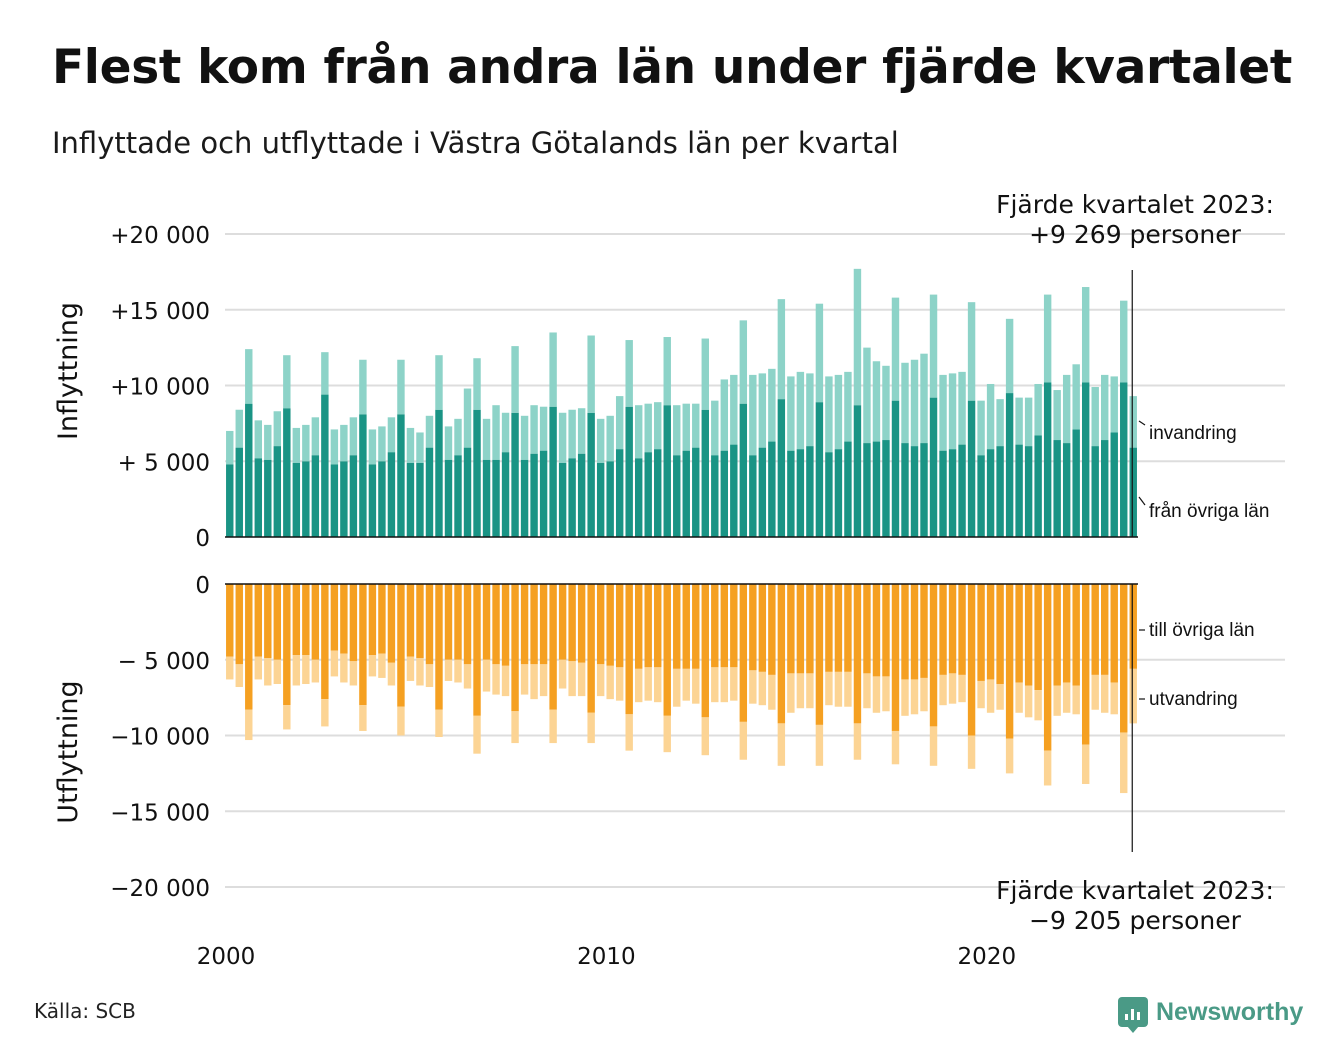 The height and width of the screenshot is (1060, 1340). Describe the element at coordinates (85, 1011) in the screenshot. I see `source-note: Källa: SCB` at that location.